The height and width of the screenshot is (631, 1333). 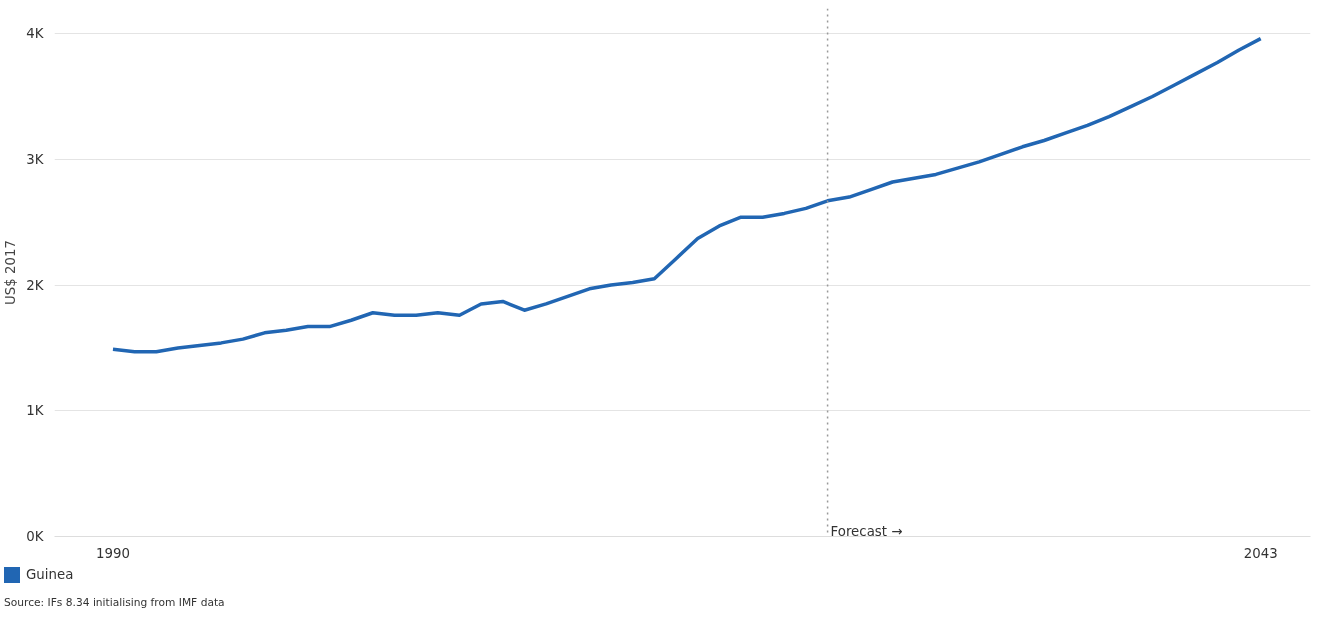 I want to click on y-axis-title: US$ 2017, so click(x=11, y=272).